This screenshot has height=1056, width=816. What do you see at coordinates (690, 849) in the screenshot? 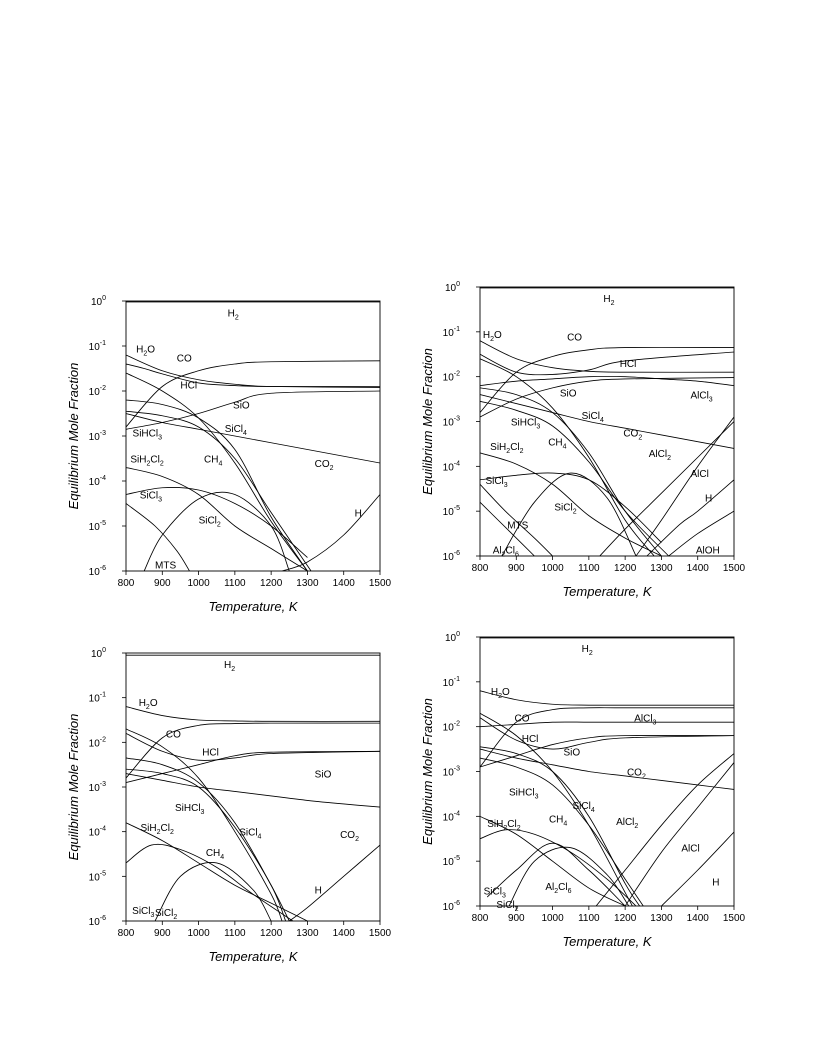
I see `series-label-alcl: AlCl` at bounding box center [690, 849].